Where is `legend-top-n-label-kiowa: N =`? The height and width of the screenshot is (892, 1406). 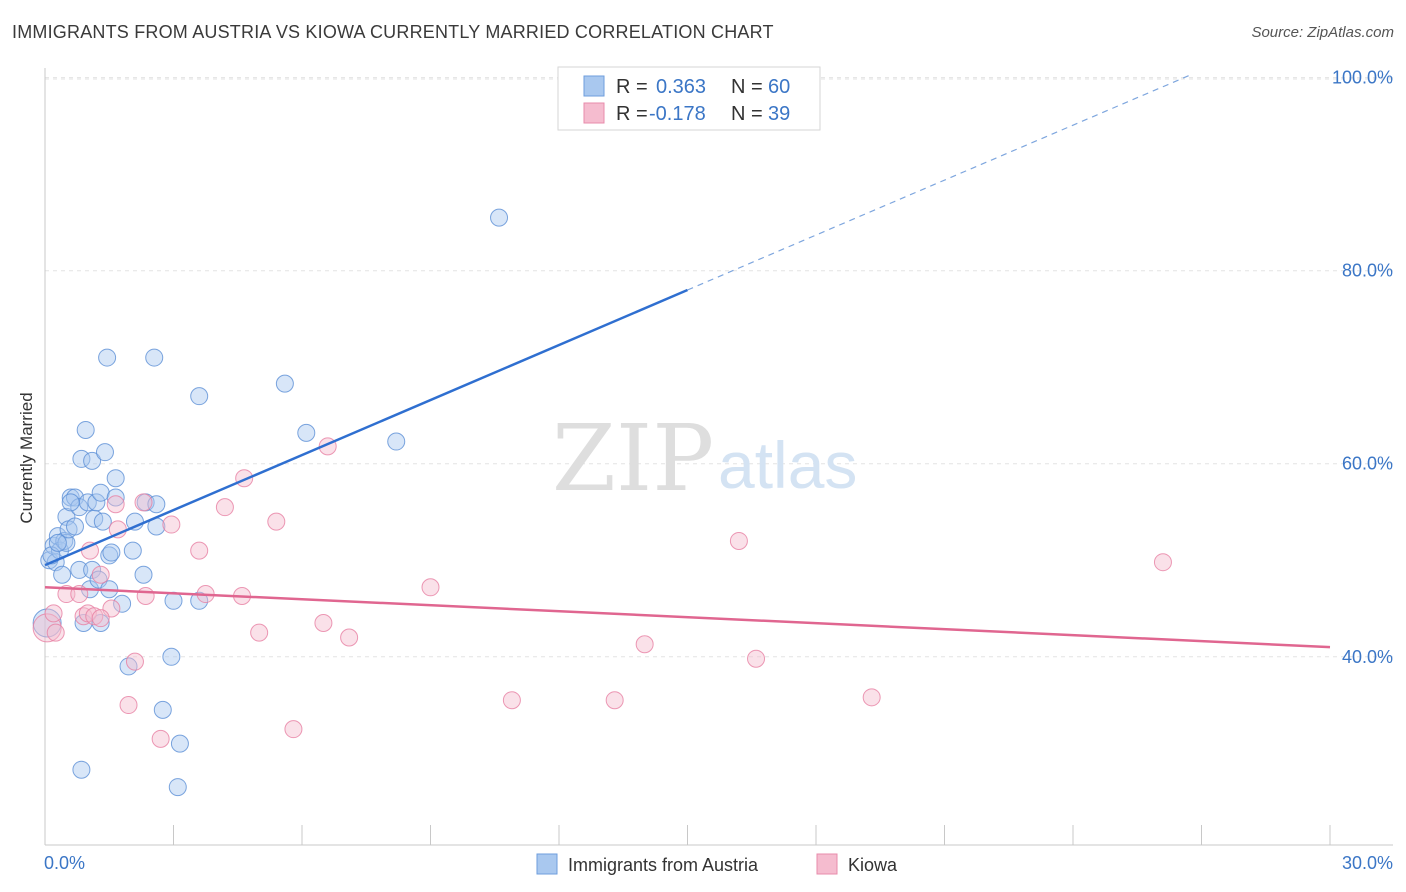 legend-top-n-label-kiowa: N = is located at coordinates (747, 114).